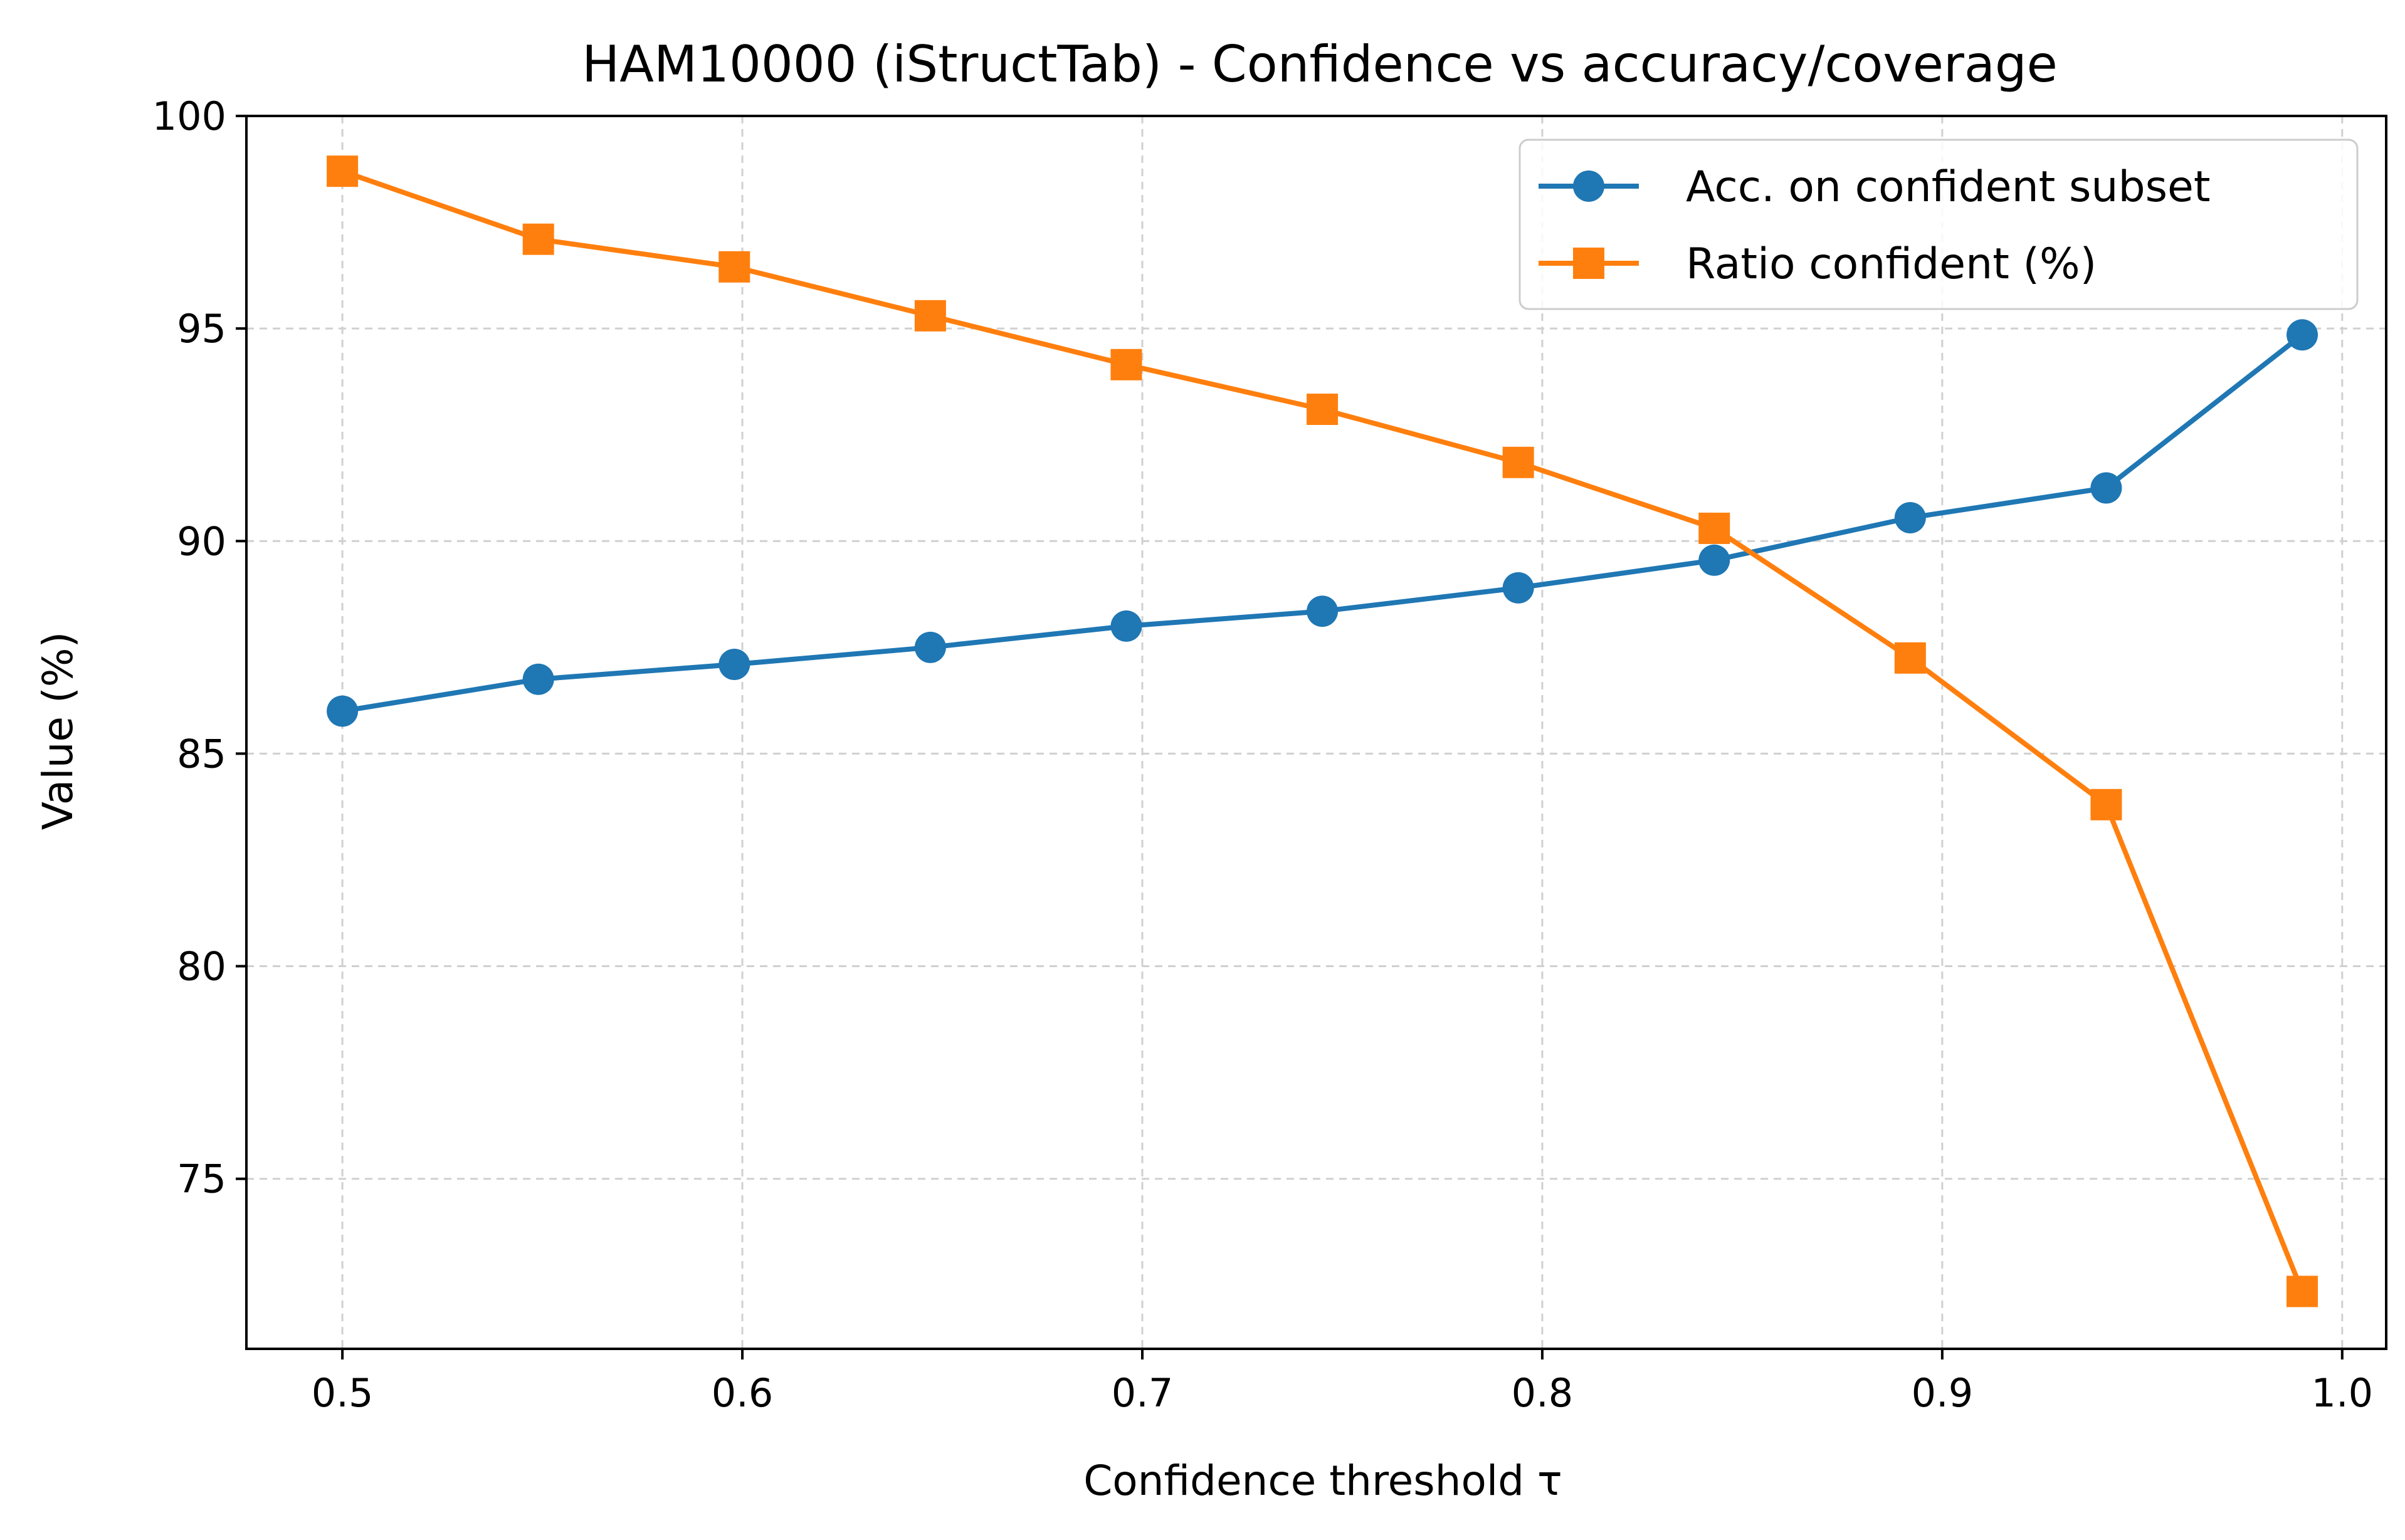  Describe the element at coordinates (201, 1179) in the screenshot. I see `y-tick-label: 75` at that location.